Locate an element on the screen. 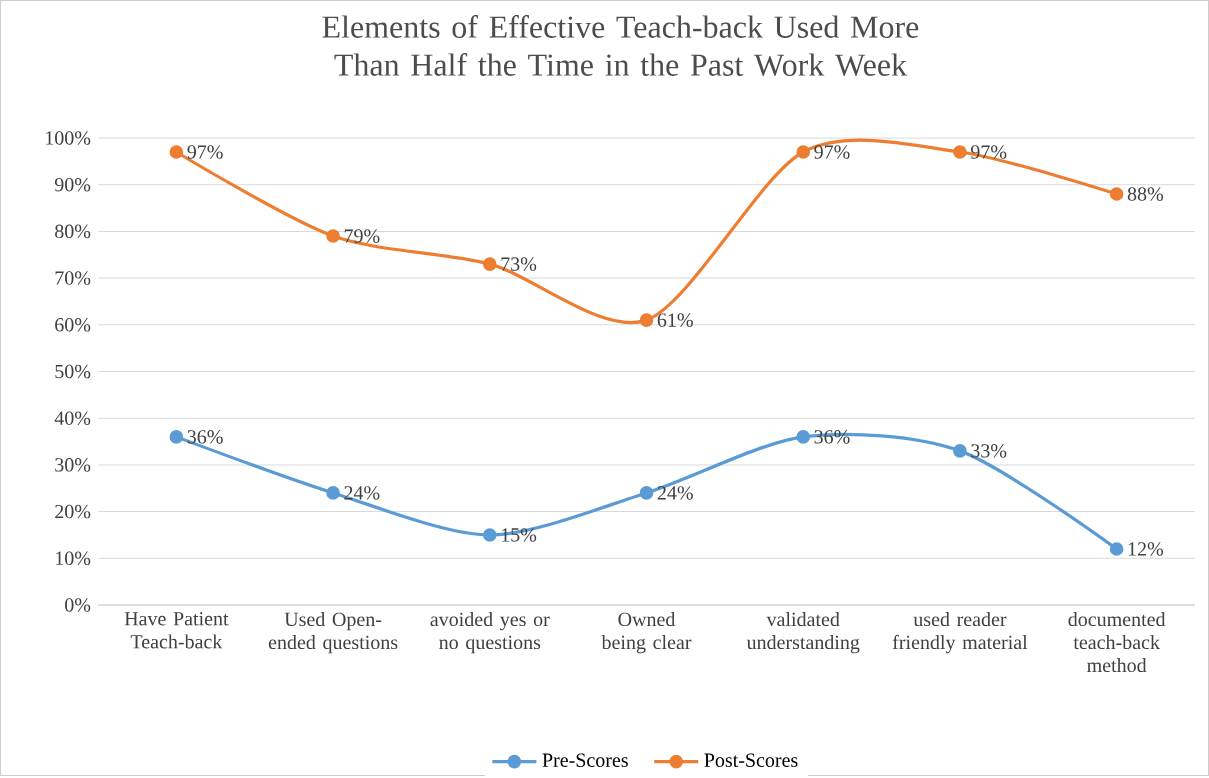  x-tick-label: used reader friendly material is located at coordinates (960, 633).